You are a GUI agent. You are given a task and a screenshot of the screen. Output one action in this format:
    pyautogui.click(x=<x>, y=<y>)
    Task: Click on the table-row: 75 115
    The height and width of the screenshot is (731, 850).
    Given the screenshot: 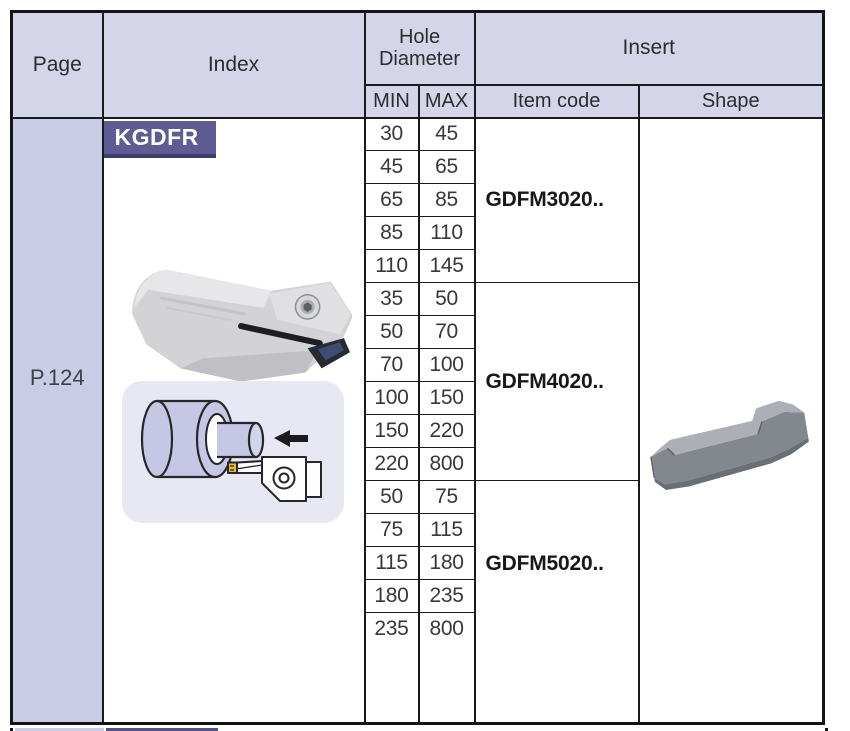 What is the action you would take?
    pyautogui.click(x=418, y=530)
    